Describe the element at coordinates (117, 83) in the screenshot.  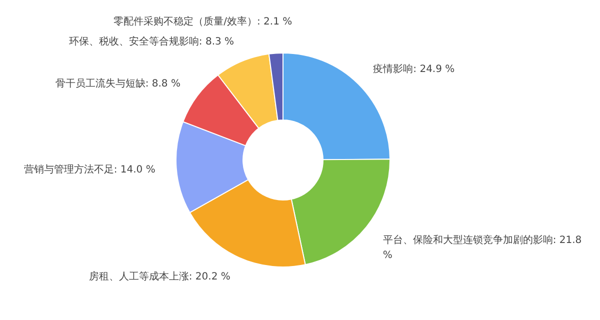
I see `slice-label: 骨干员工流失与短缺: 8.8 %` at that location.